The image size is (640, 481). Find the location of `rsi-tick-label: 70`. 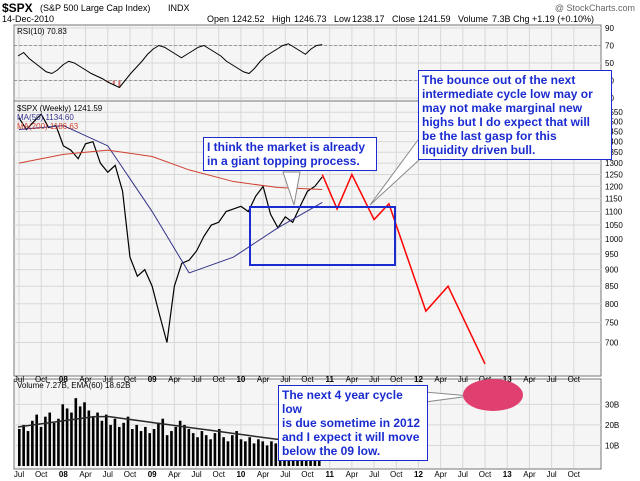

rsi-tick-label: 70 is located at coordinates (609, 46).